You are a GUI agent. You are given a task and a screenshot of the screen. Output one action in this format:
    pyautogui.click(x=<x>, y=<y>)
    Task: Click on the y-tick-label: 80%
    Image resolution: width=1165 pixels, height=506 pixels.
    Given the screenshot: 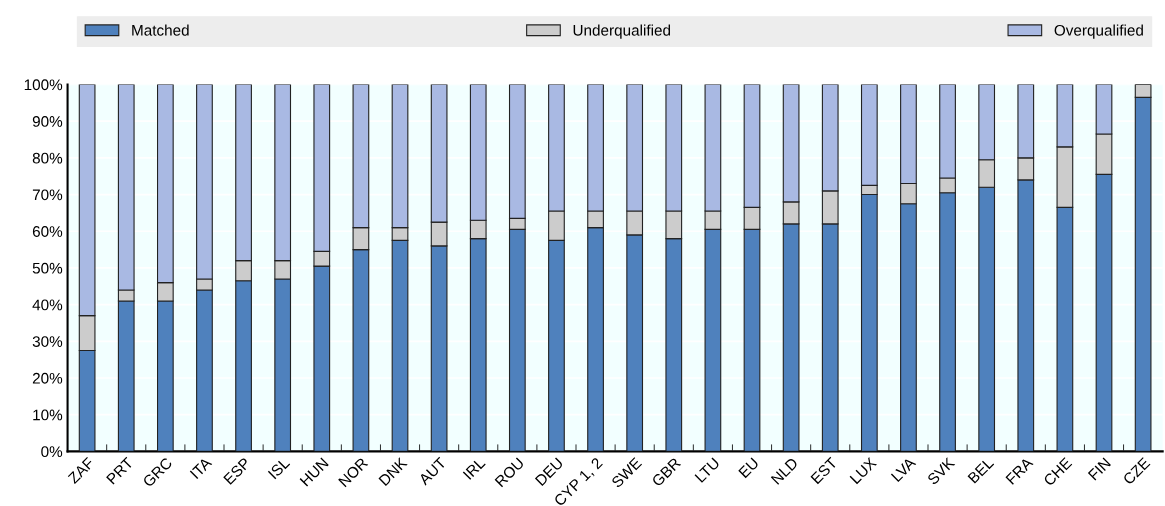 What is the action you would take?
    pyautogui.click(x=47, y=158)
    